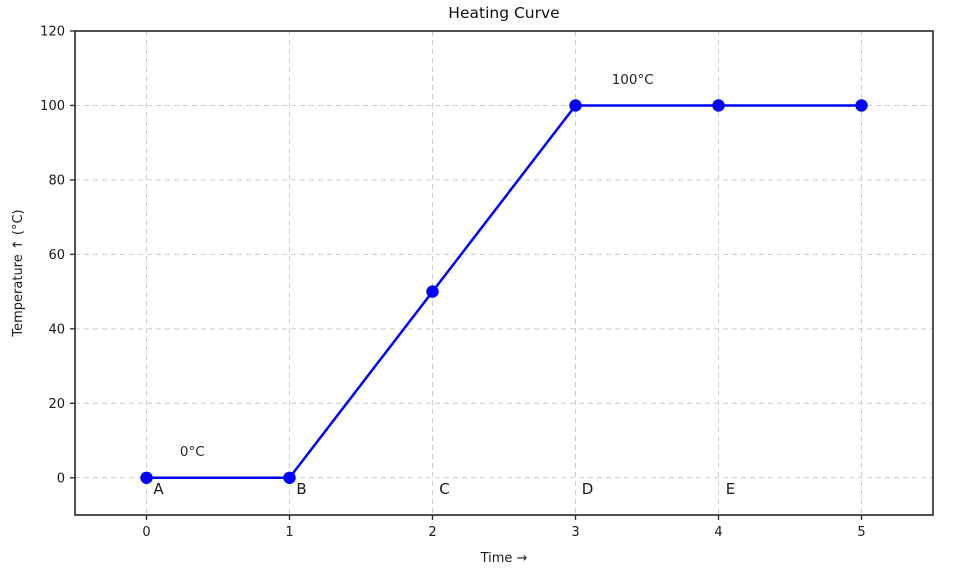 Image resolution: width=964 pixels, height=571 pixels. What do you see at coordinates (56, 329) in the screenshot?
I see `y-tick-label: 40` at bounding box center [56, 329].